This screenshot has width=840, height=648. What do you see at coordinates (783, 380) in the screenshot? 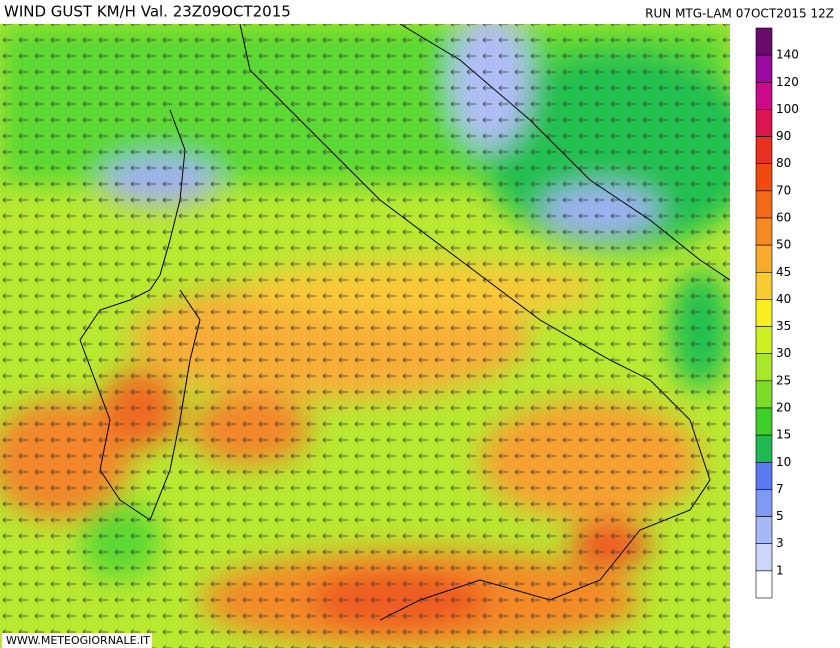
I see `legend-label: 25` at bounding box center [783, 380].